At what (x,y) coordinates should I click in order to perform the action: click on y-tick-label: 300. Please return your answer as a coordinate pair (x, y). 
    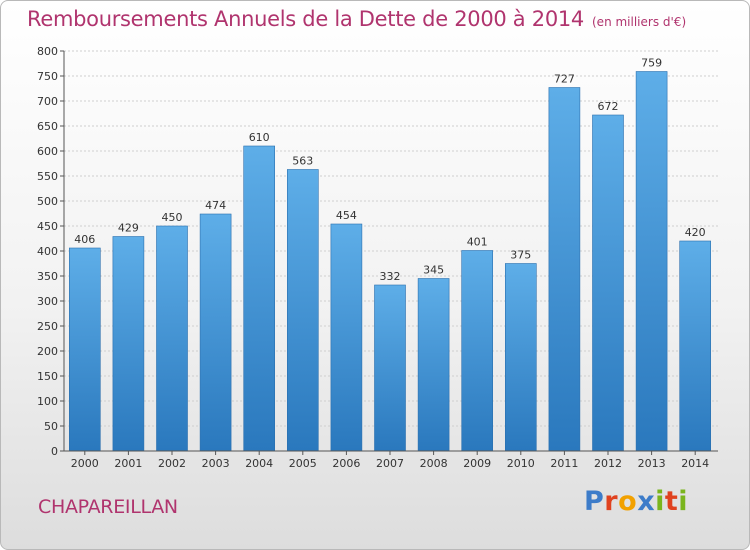
    Looking at the image, I should click on (47, 301).